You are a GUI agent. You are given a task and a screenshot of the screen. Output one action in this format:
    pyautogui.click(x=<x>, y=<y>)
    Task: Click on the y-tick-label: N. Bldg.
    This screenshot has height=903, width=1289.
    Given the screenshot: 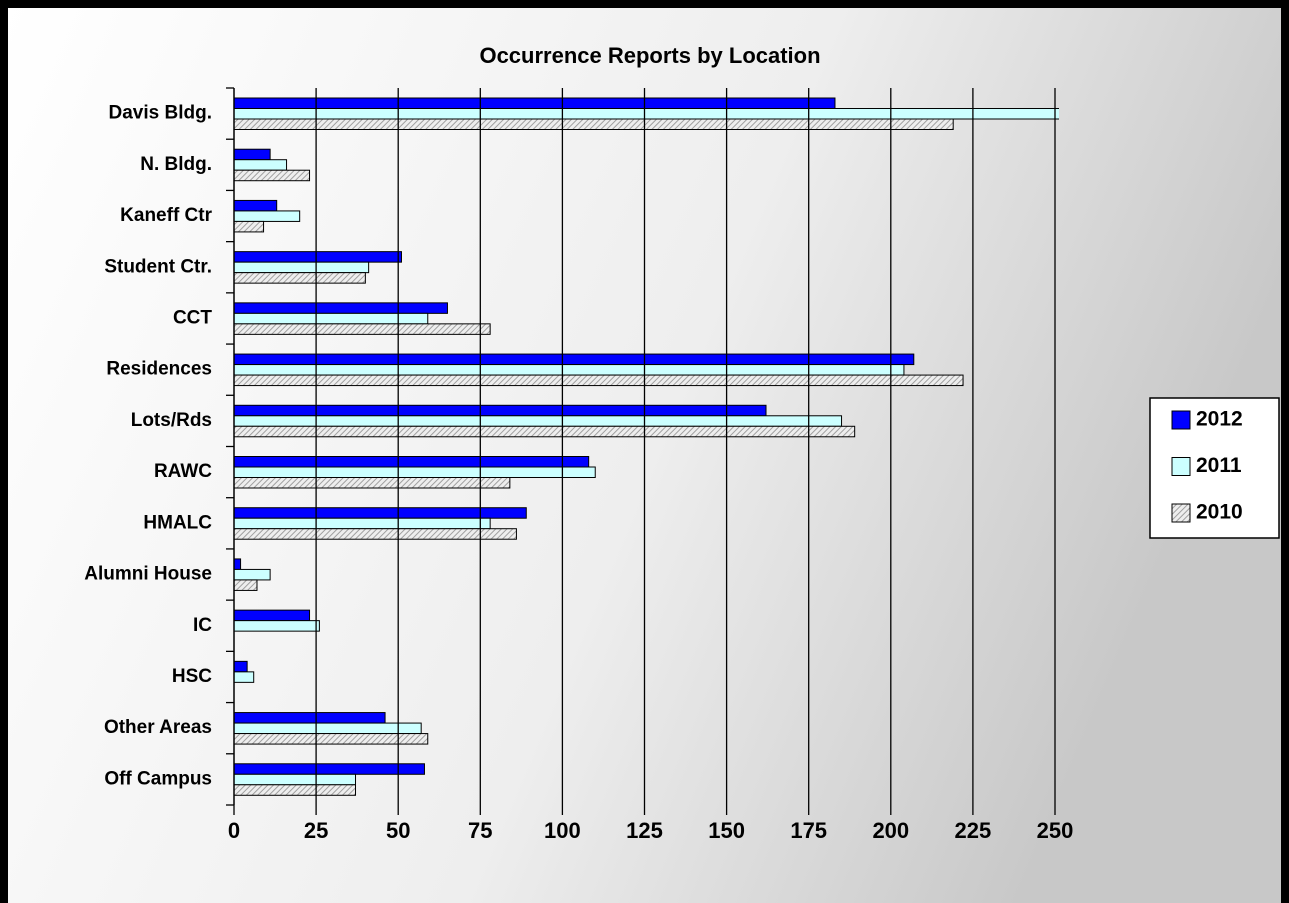 What is the action you would take?
    pyautogui.click(x=176, y=164)
    